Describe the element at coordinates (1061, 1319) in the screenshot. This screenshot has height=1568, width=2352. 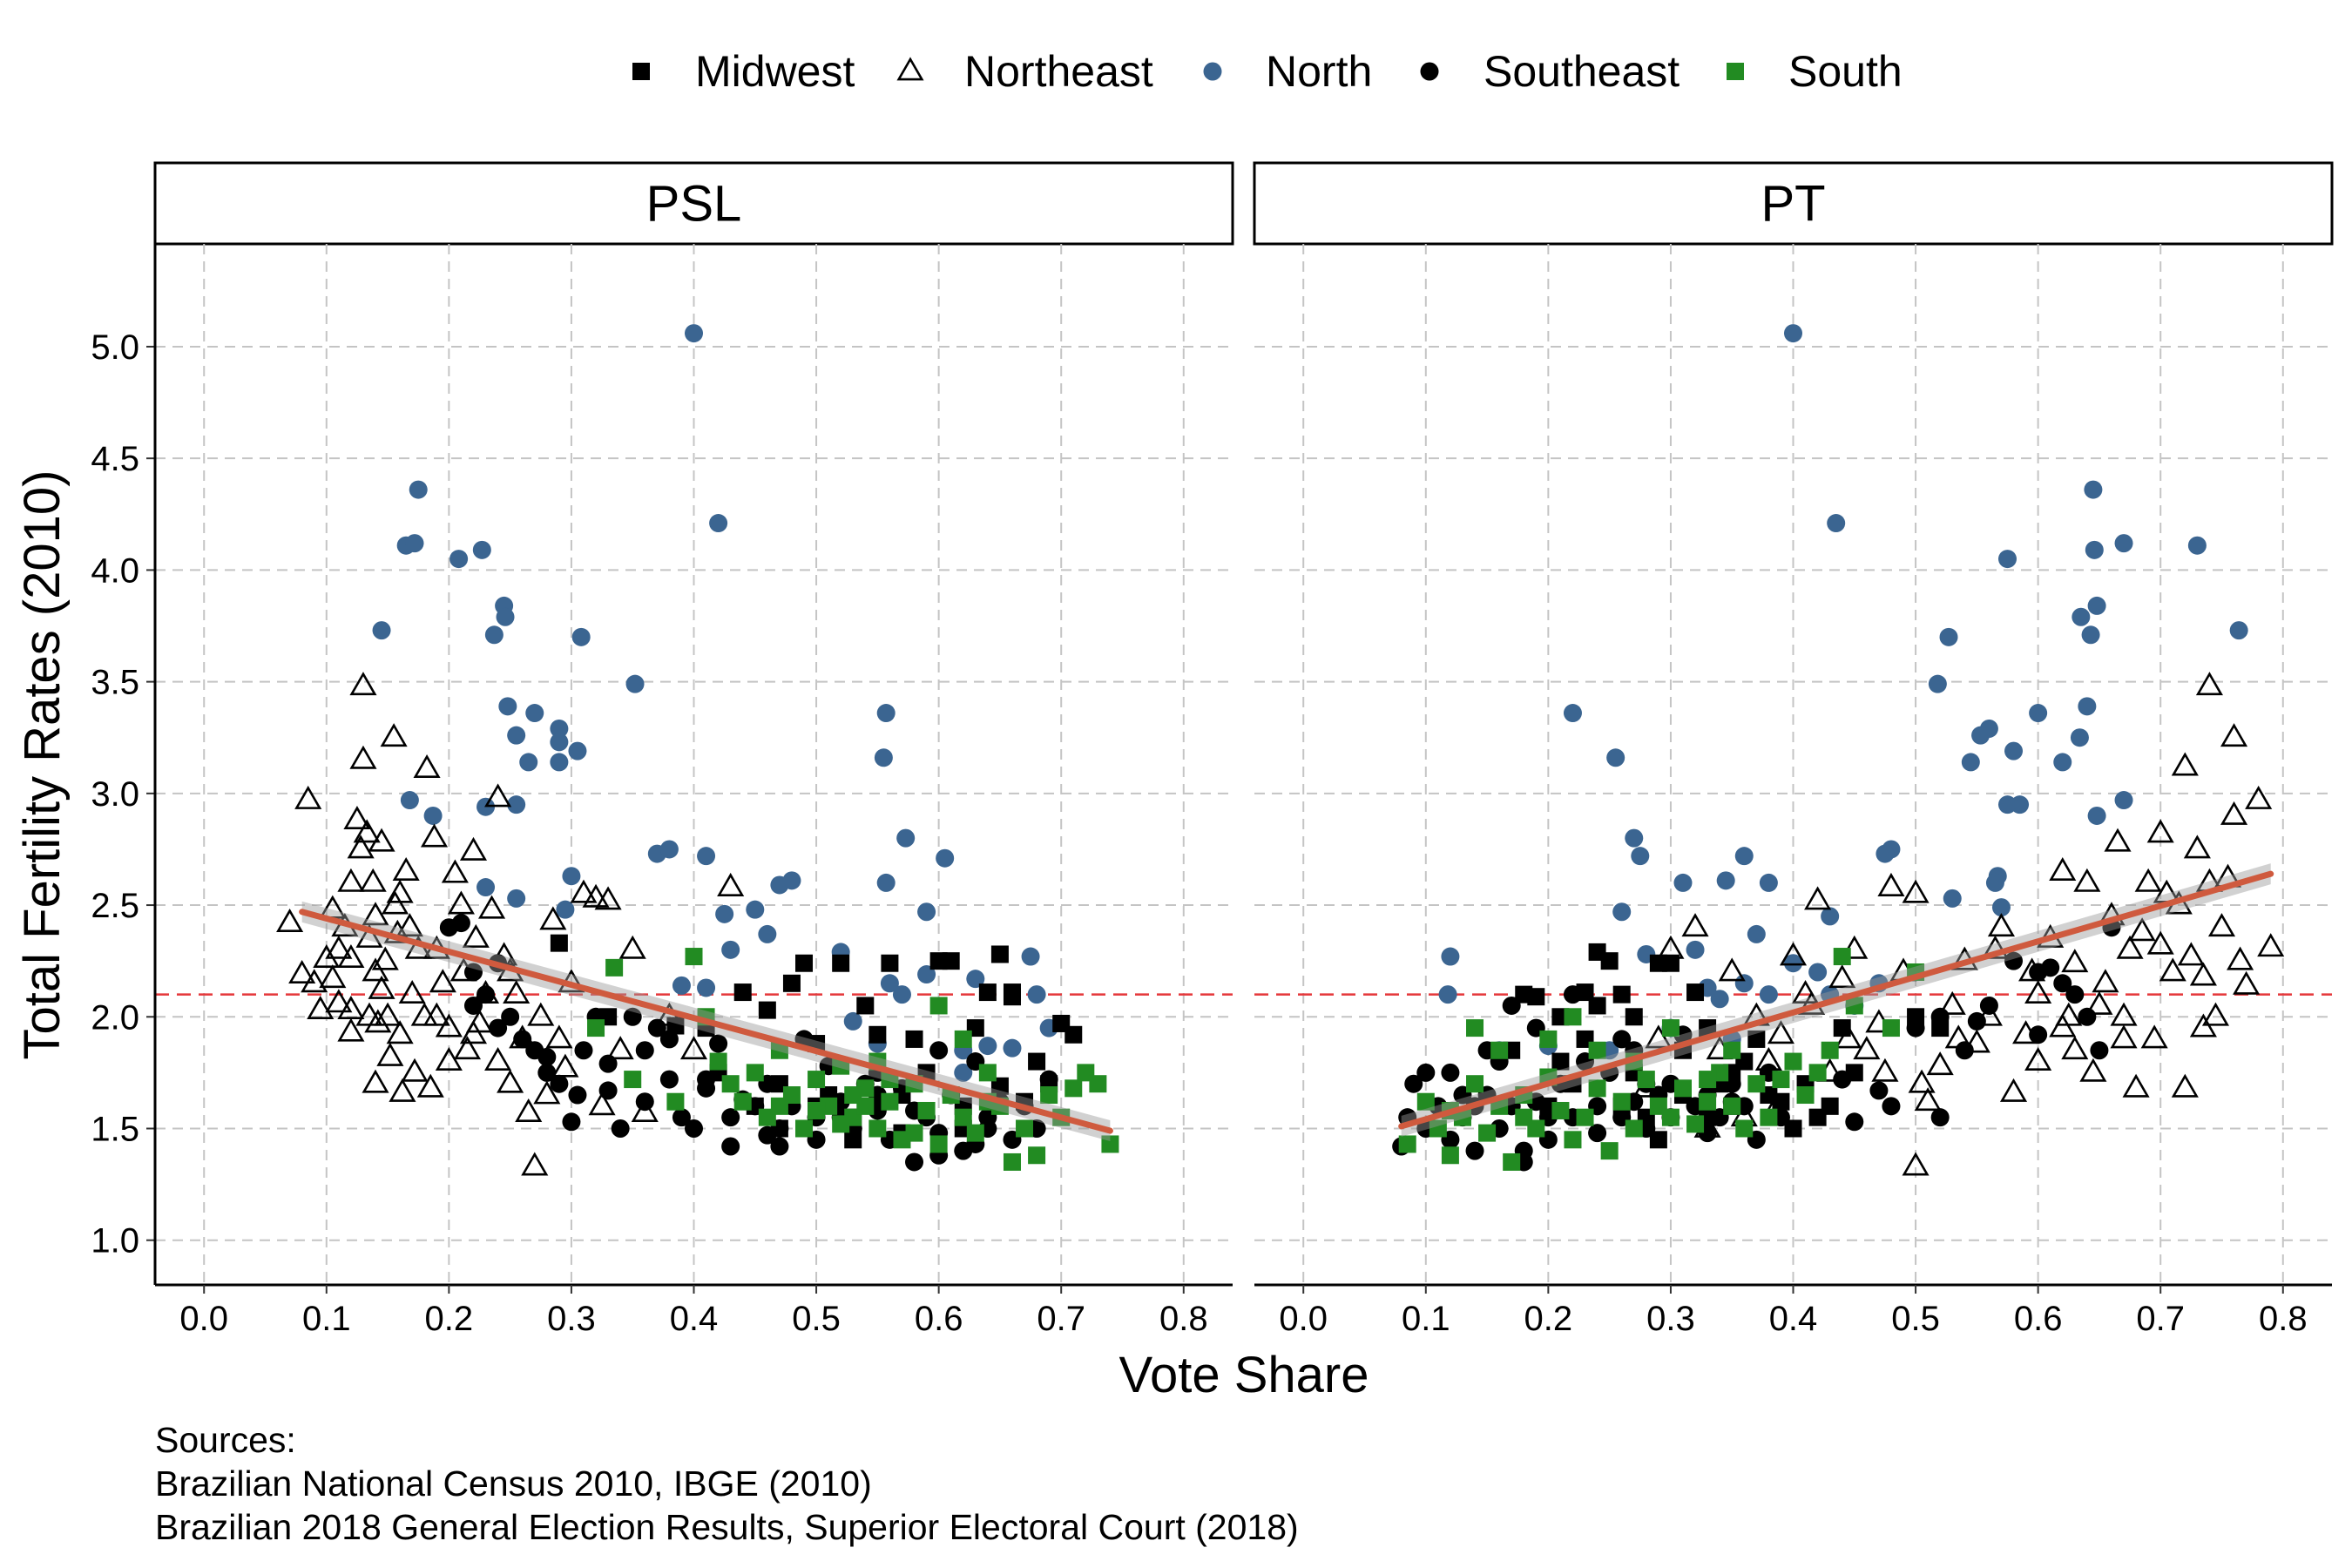
I see `x-tick-label: 0.7` at that location.